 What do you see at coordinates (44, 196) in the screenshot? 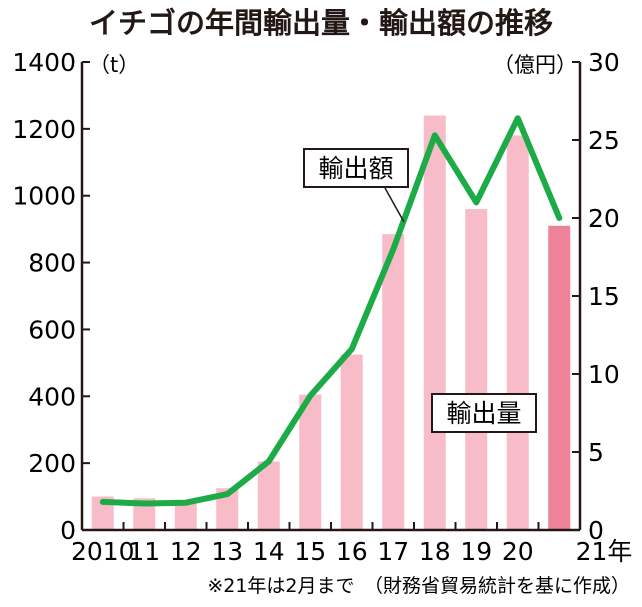
I see `left-tick-label: 1000` at bounding box center [44, 196].